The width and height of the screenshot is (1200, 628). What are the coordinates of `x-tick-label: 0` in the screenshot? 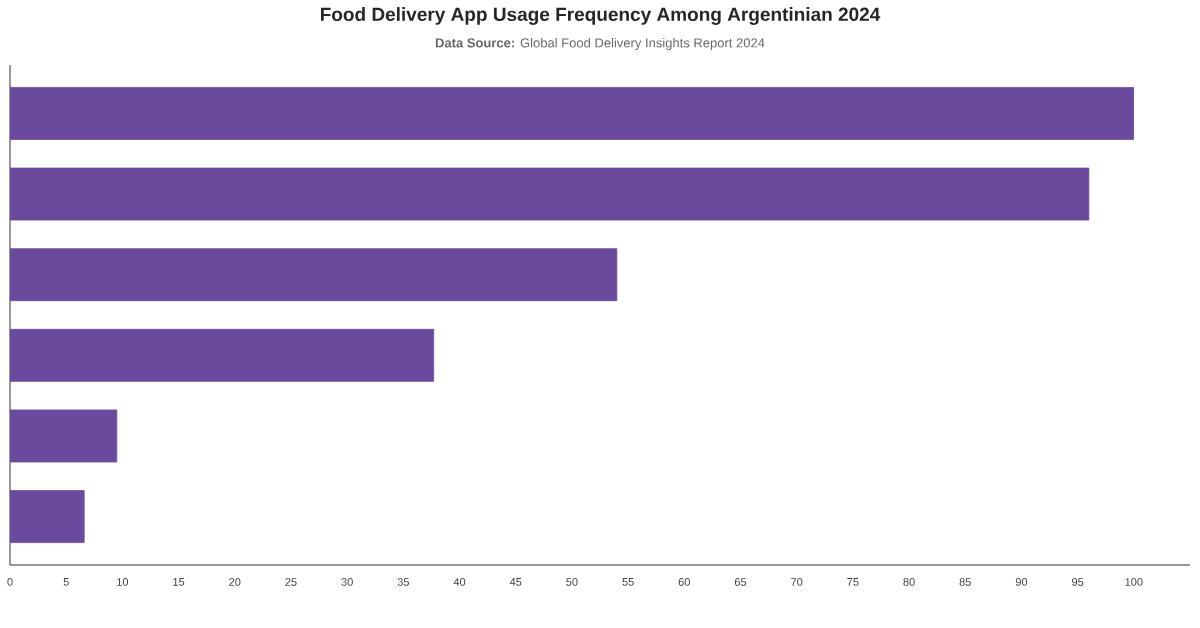 It's located at (10, 582).